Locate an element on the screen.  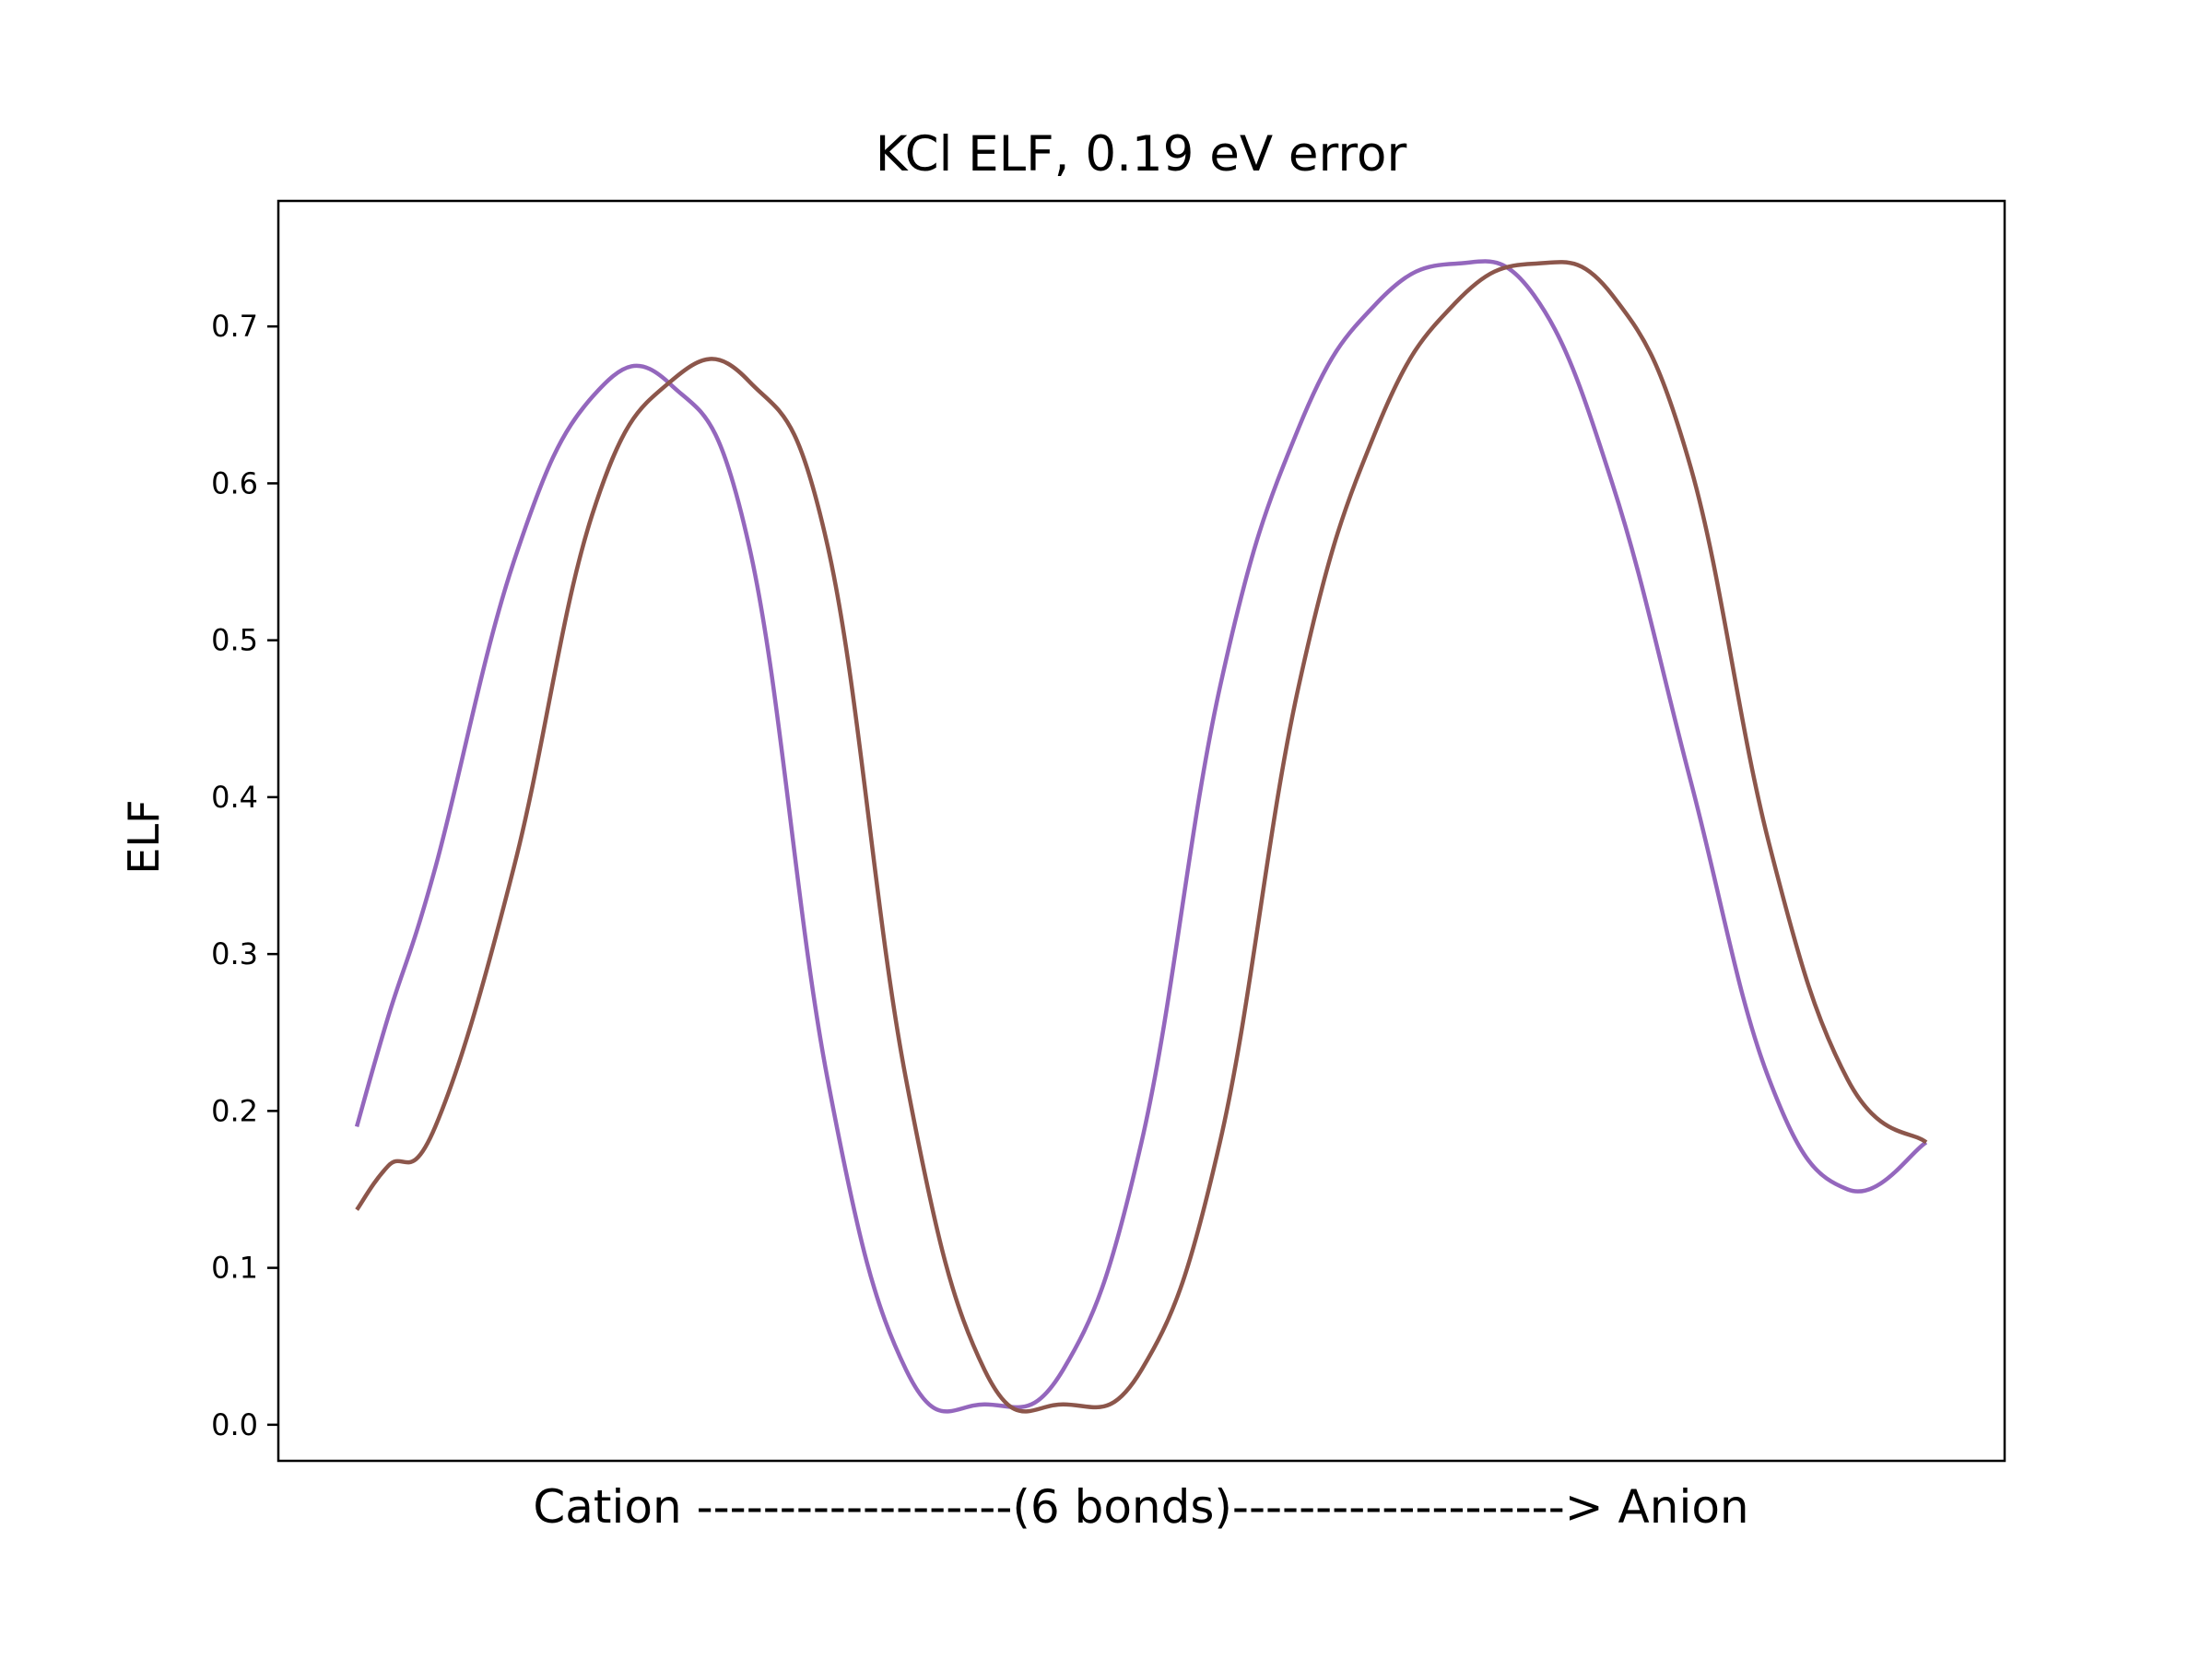
y-tick-label: 0.5 is located at coordinates (234, 640).